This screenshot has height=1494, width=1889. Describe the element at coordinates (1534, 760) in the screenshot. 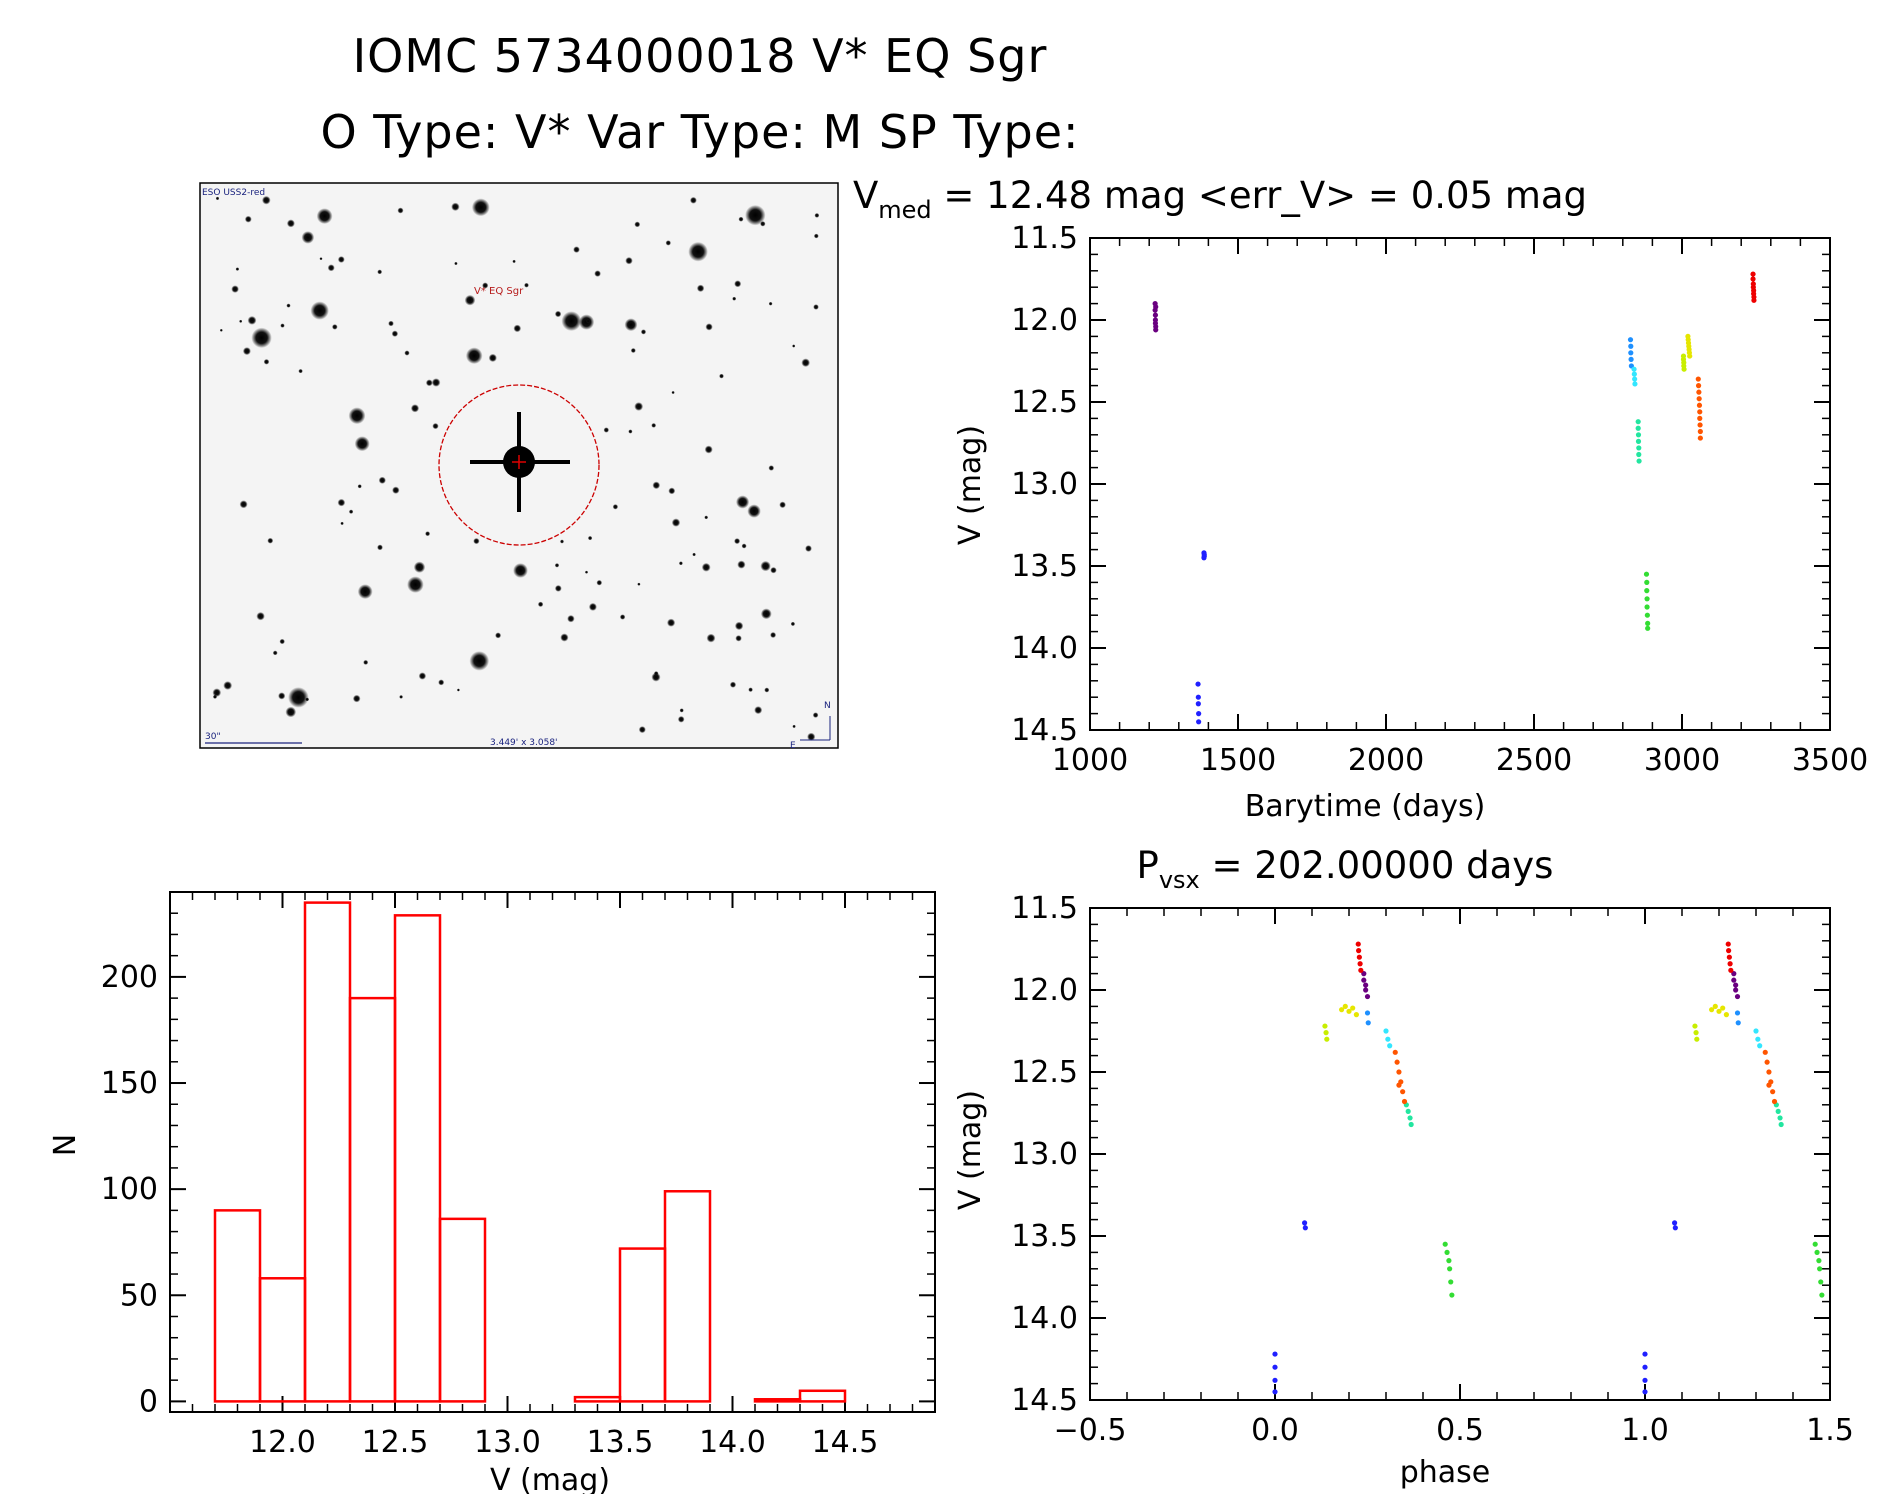

I see `lightcurve-xtick-label: 2500` at that location.